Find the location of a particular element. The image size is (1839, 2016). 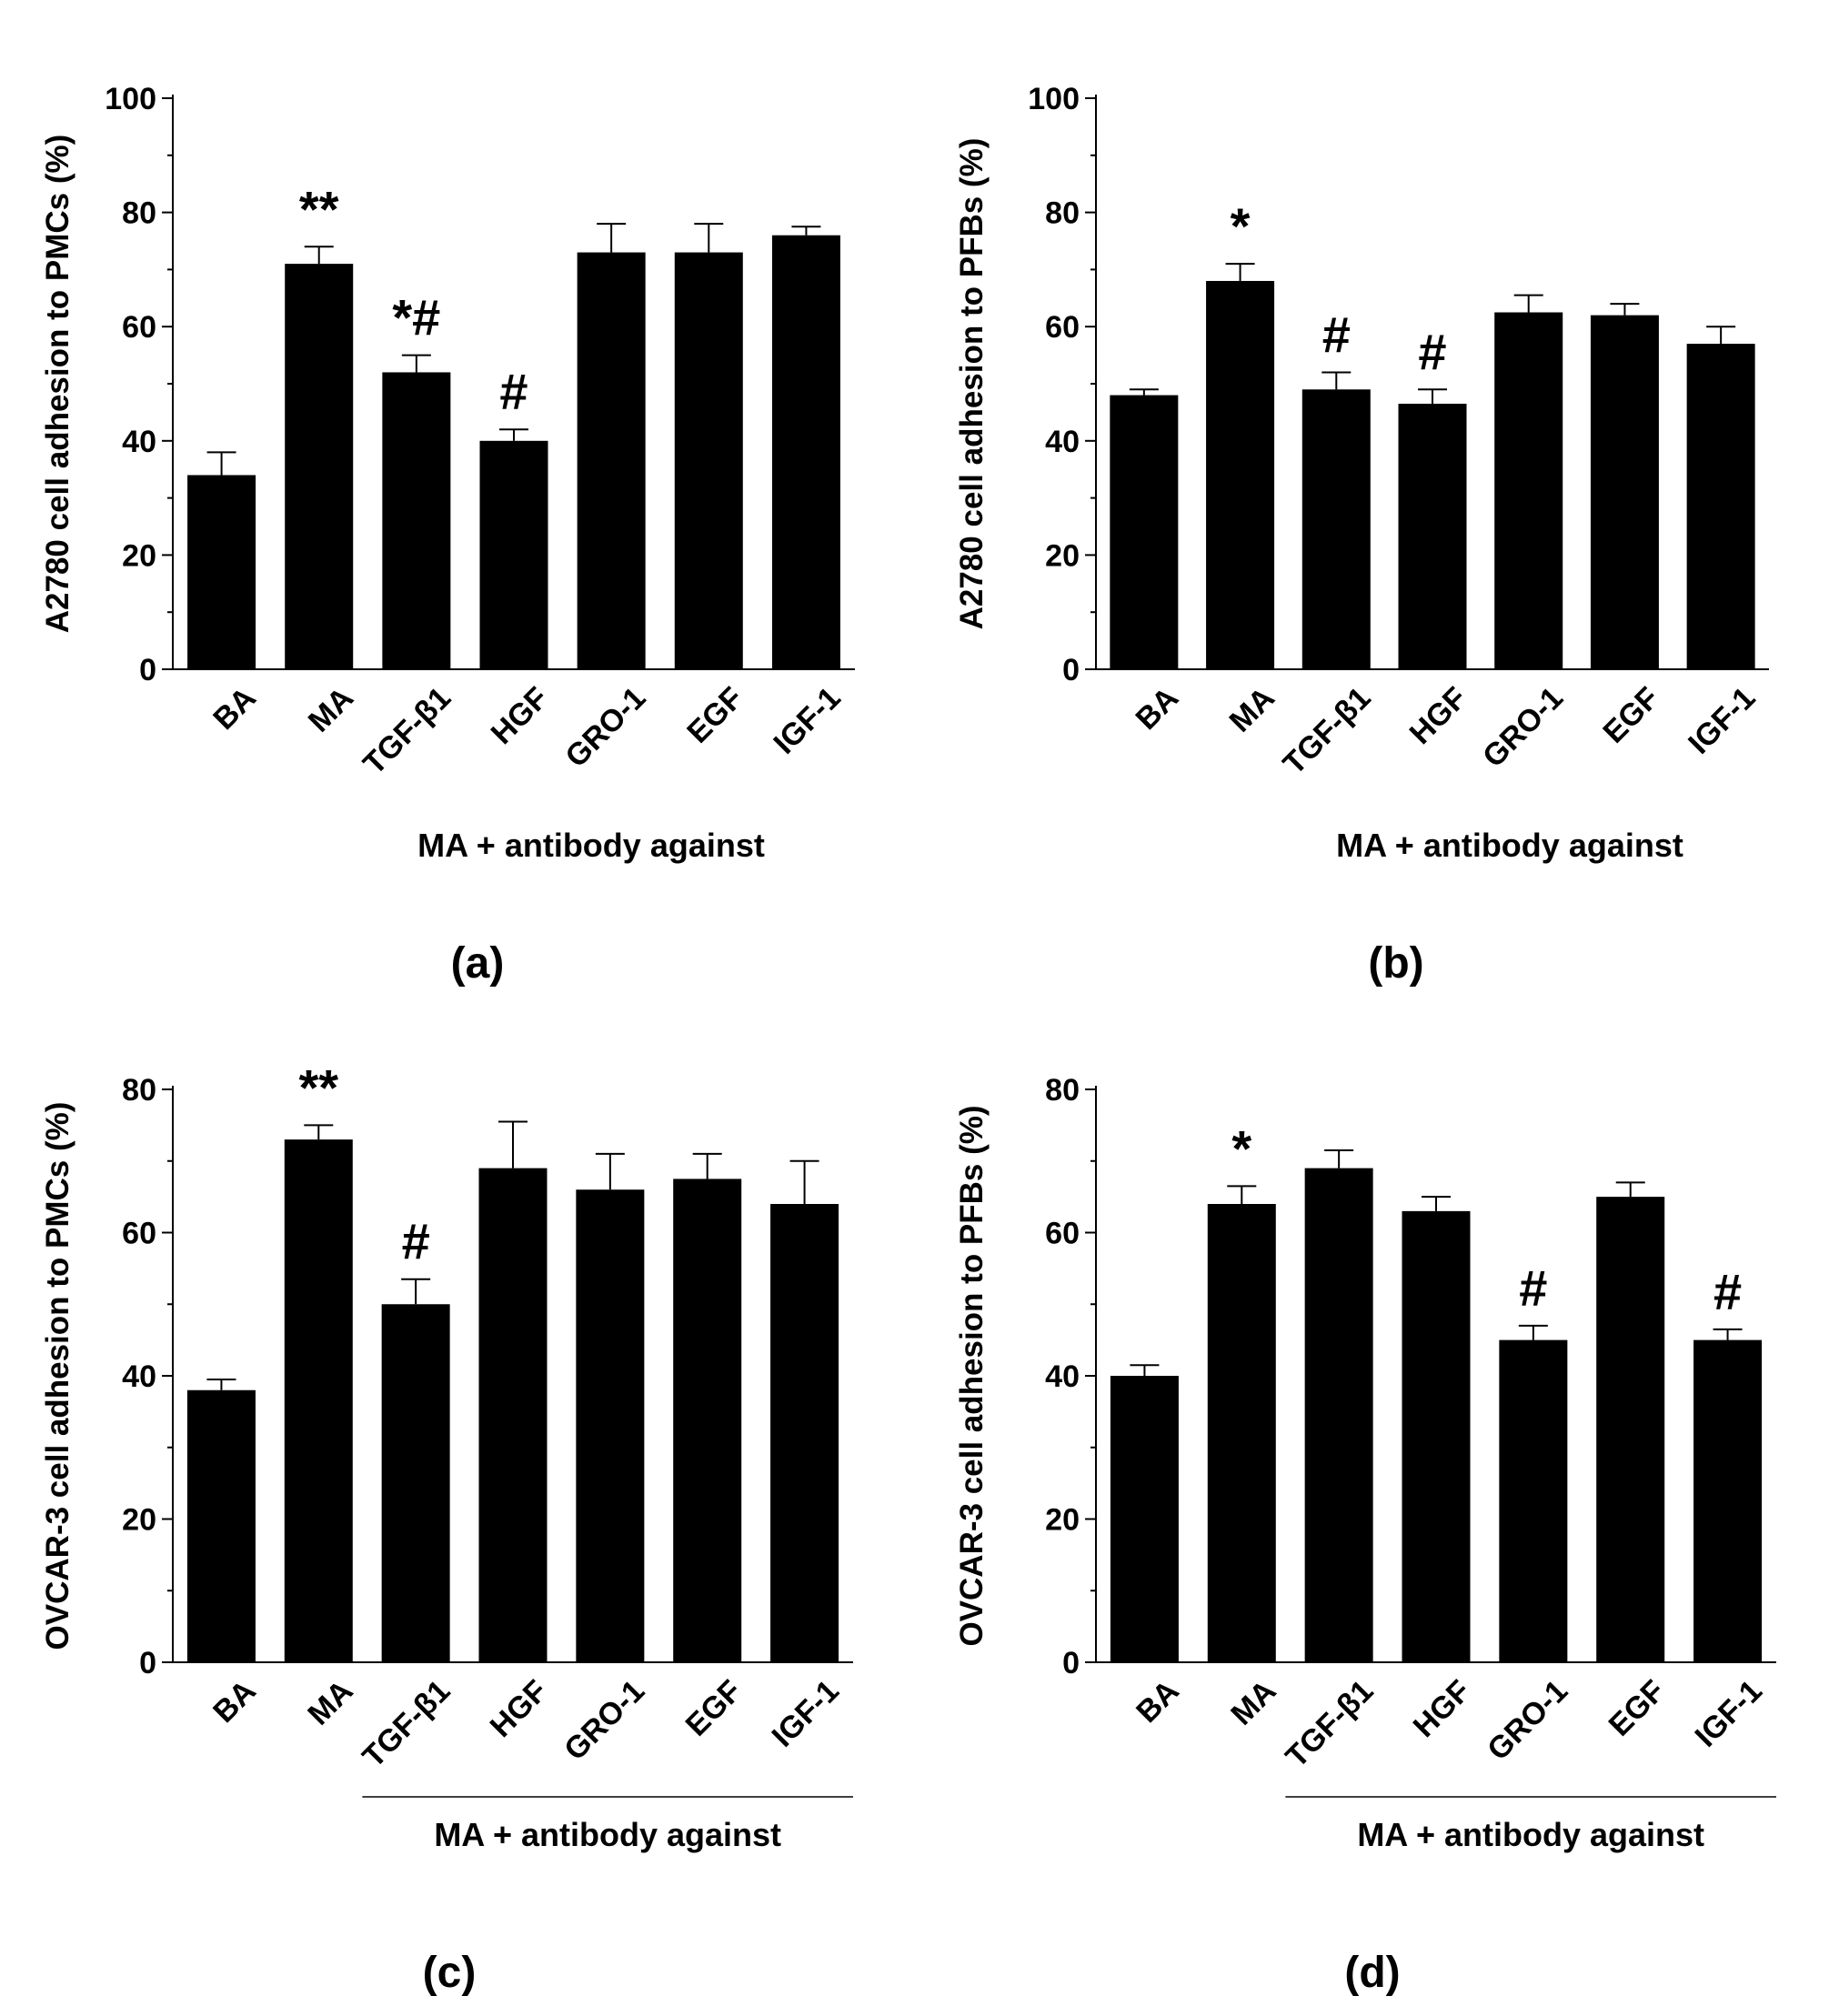

y-axis-label: OVCAR-3 cell adhesion to PMCs (%) is located at coordinates (57, 1376).